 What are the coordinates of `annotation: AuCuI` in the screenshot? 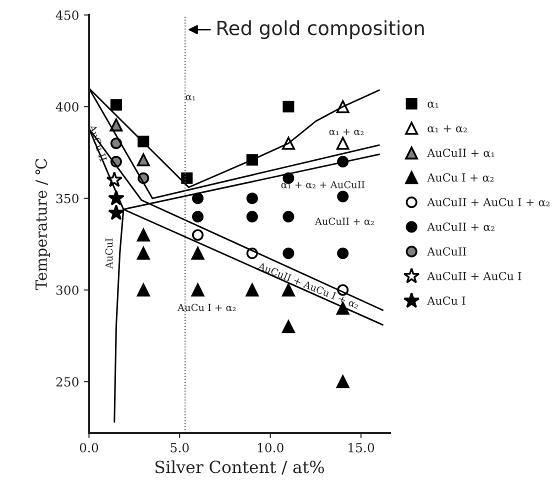 It's located at (109, 253).